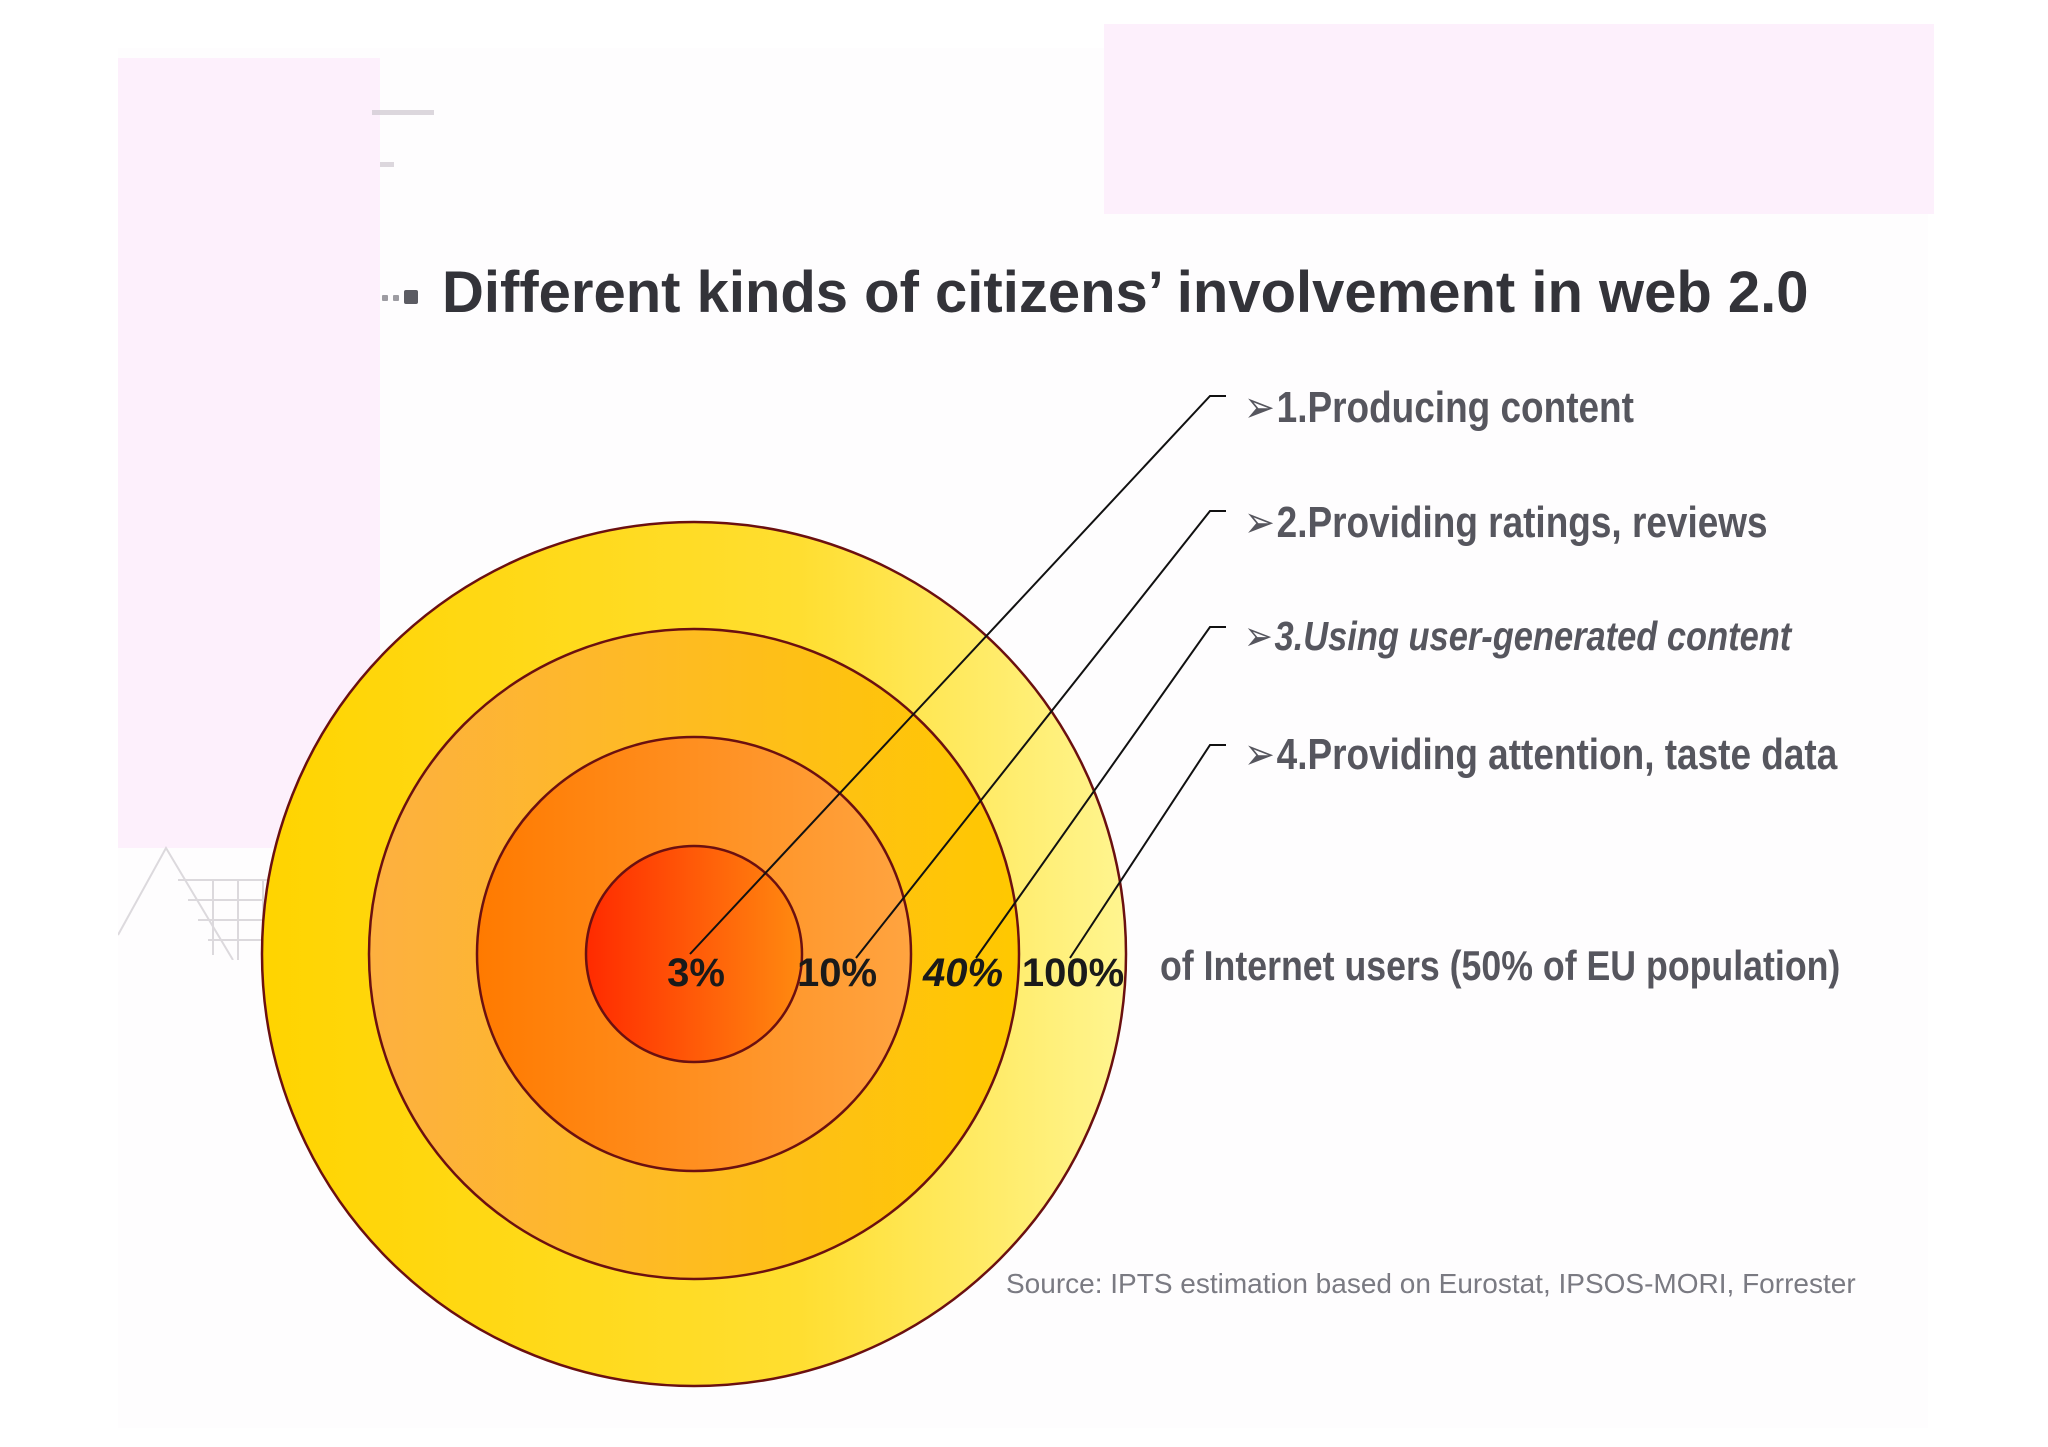 This screenshot has width=2048, height=1447. I want to click on label-40-percent: 40%, so click(962, 973).